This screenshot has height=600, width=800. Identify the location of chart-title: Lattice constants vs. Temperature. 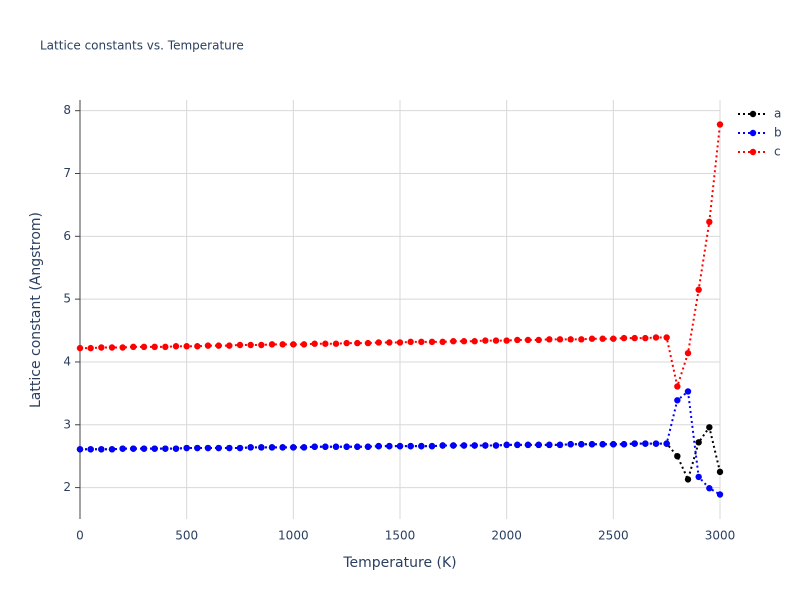
(142, 46).